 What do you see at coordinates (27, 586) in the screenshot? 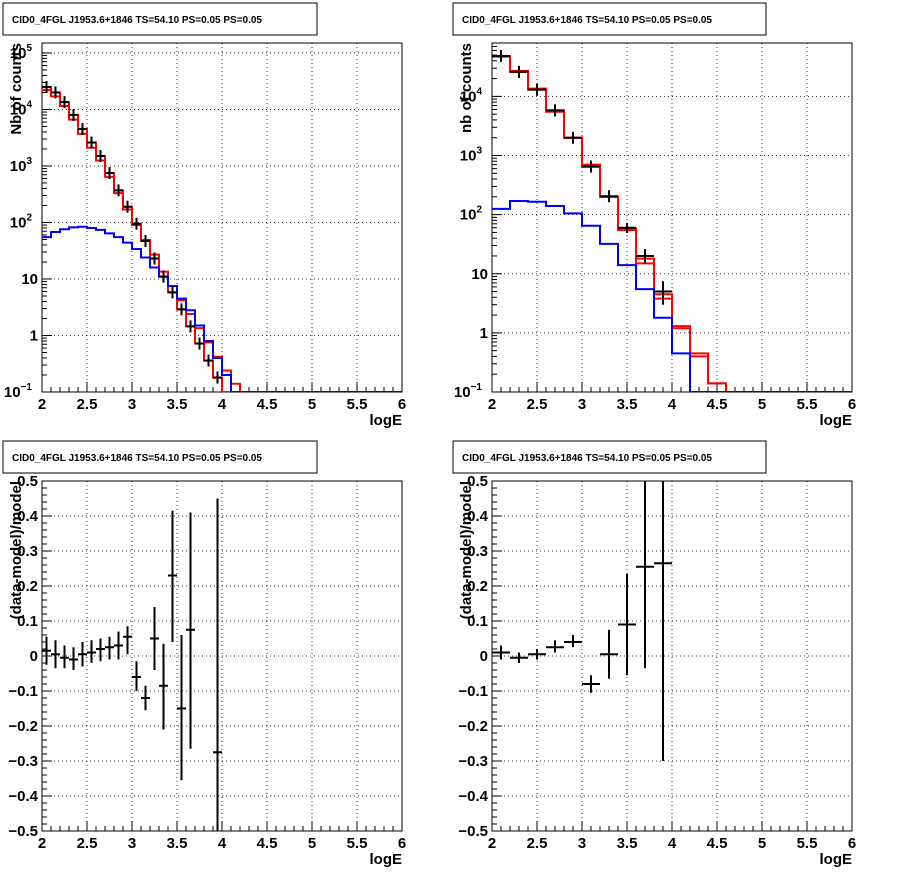
I see `y-tick-base: 0.2` at bounding box center [27, 586].